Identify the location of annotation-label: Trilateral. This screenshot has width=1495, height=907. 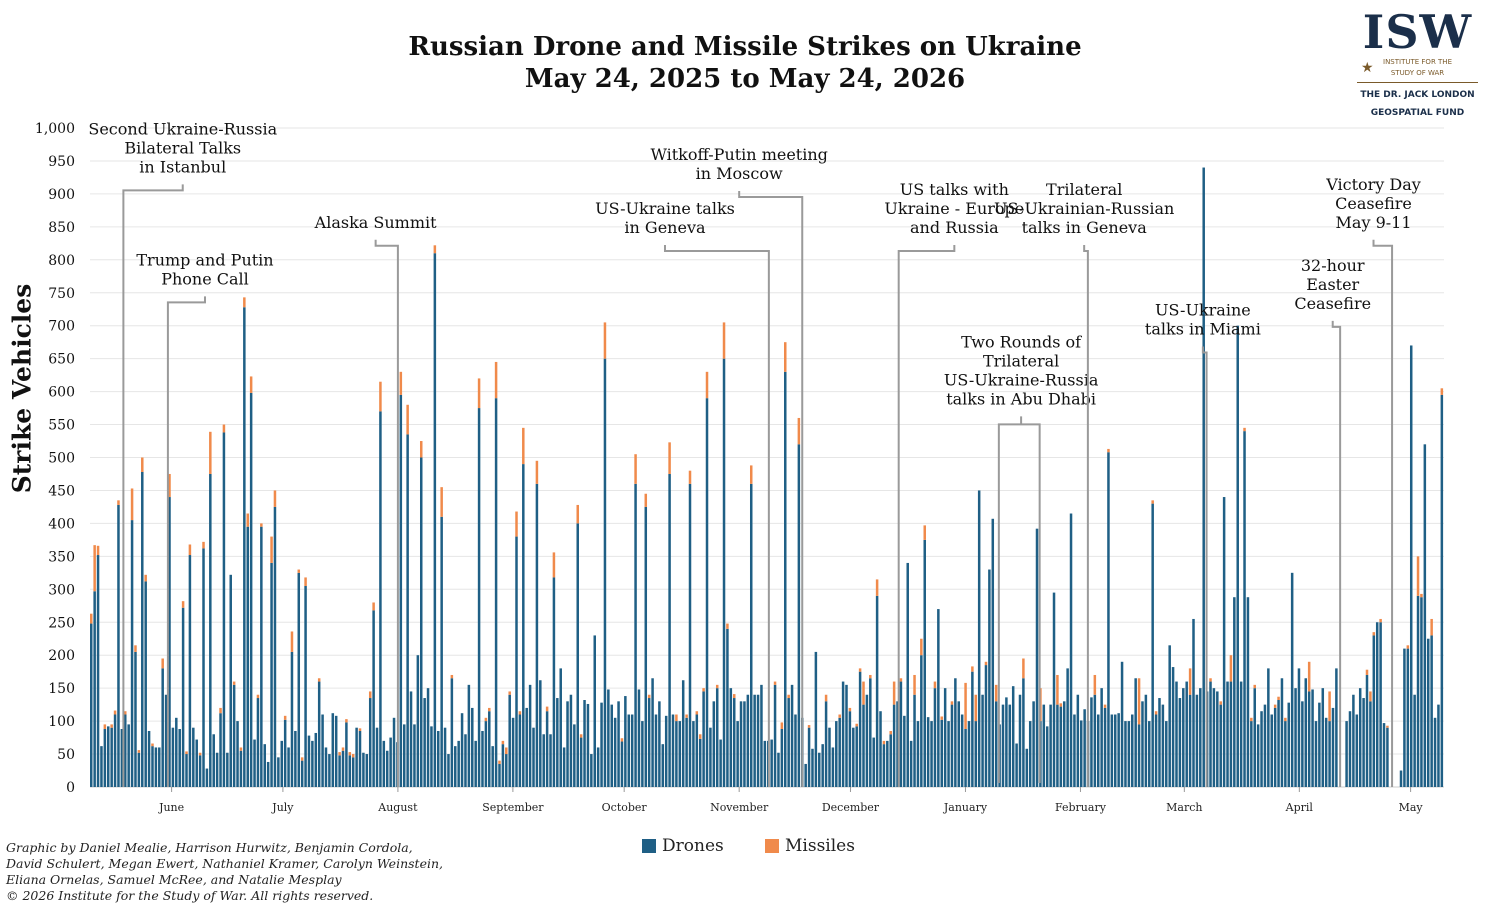
(1021, 360).